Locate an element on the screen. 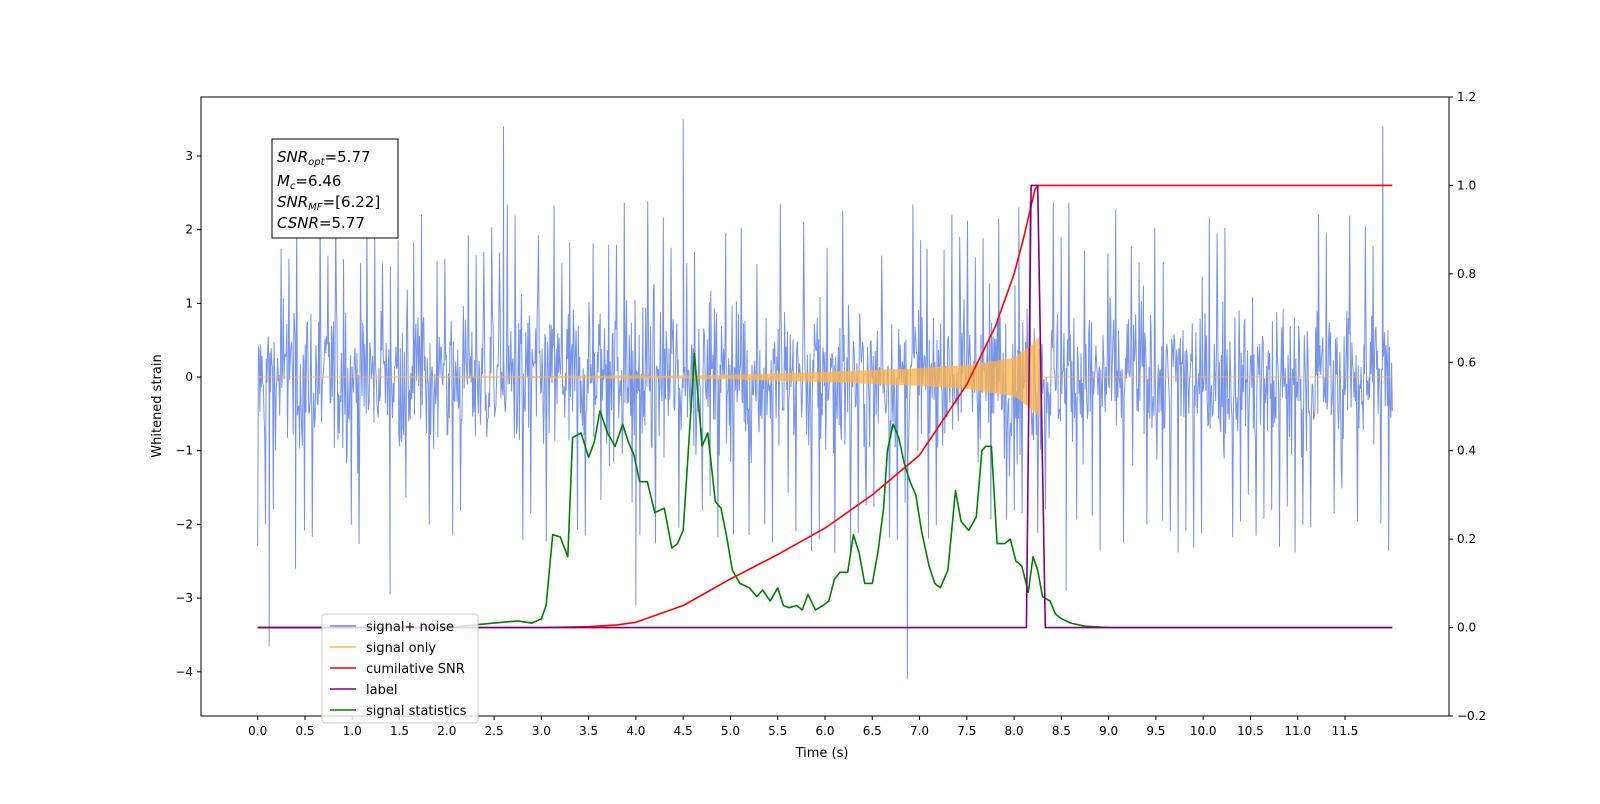 The width and height of the screenshot is (1600, 804). y-left-tick-label: 2 is located at coordinates (189, 230).